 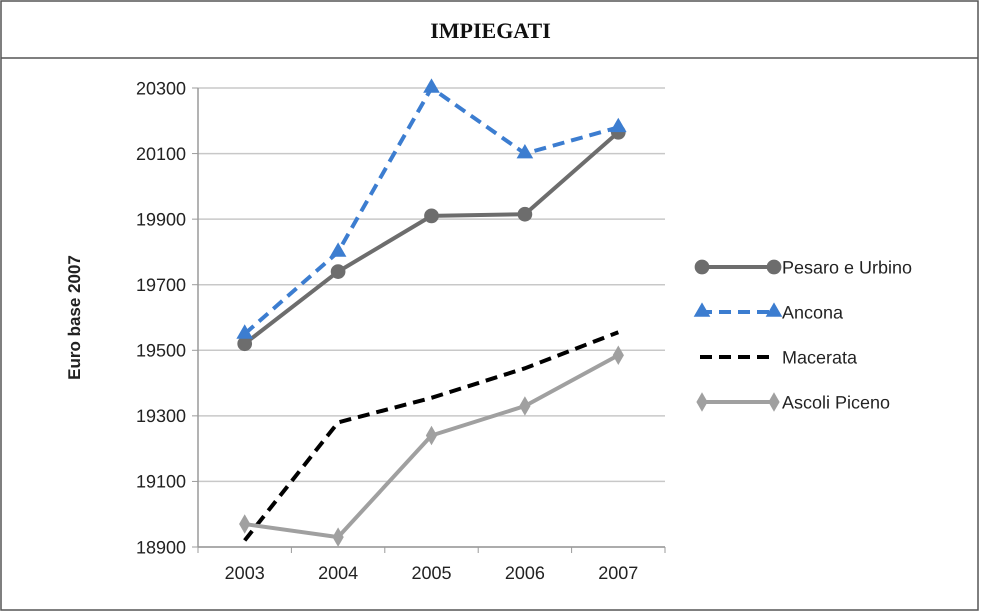 I want to click on x-tick-label: 2004, so click(x=338, y=573).